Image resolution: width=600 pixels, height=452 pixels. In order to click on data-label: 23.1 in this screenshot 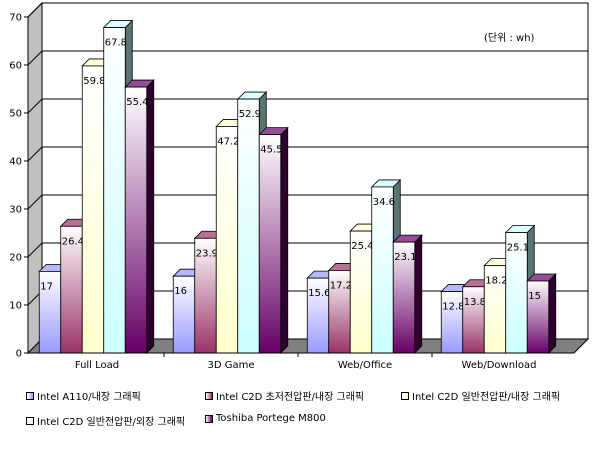, I will do `click(405, 257)`.